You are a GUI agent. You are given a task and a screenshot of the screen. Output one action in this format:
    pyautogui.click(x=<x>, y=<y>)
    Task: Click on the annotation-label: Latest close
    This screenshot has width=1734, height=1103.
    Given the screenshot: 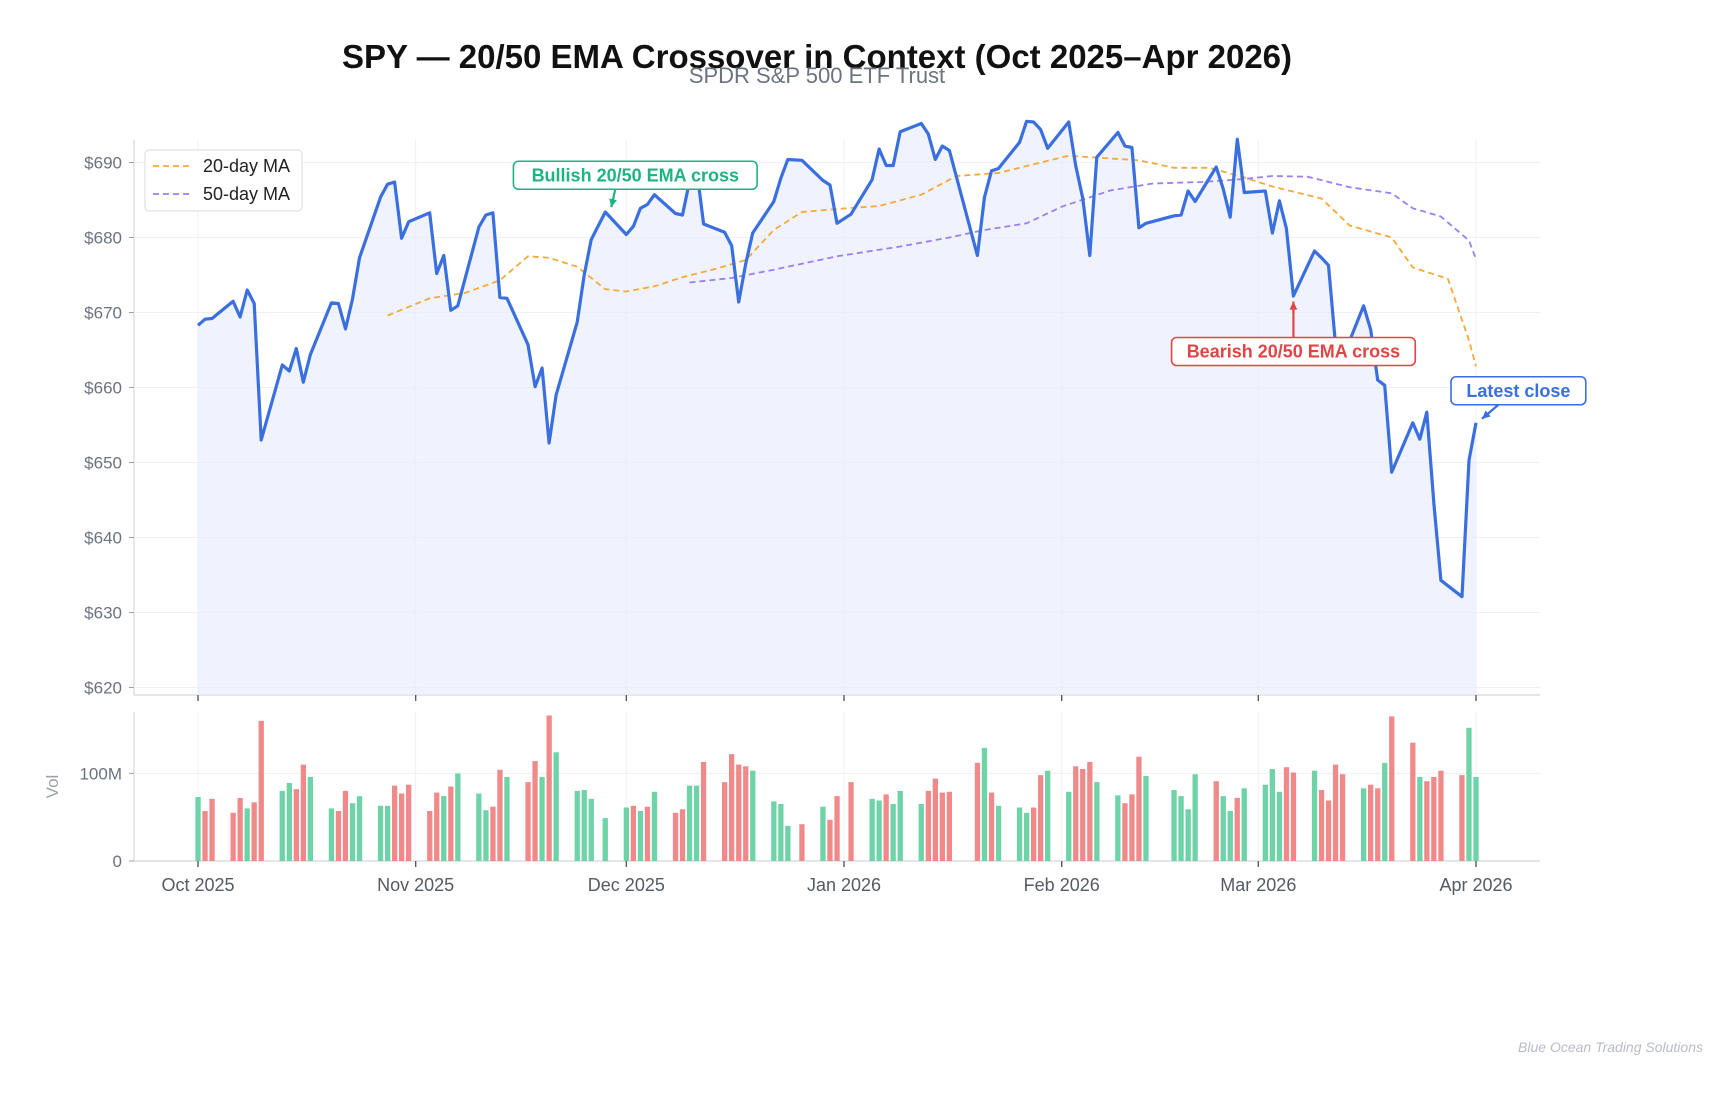 What is the action you would take?
    pyautogui.click(x=1518, y=391)
    